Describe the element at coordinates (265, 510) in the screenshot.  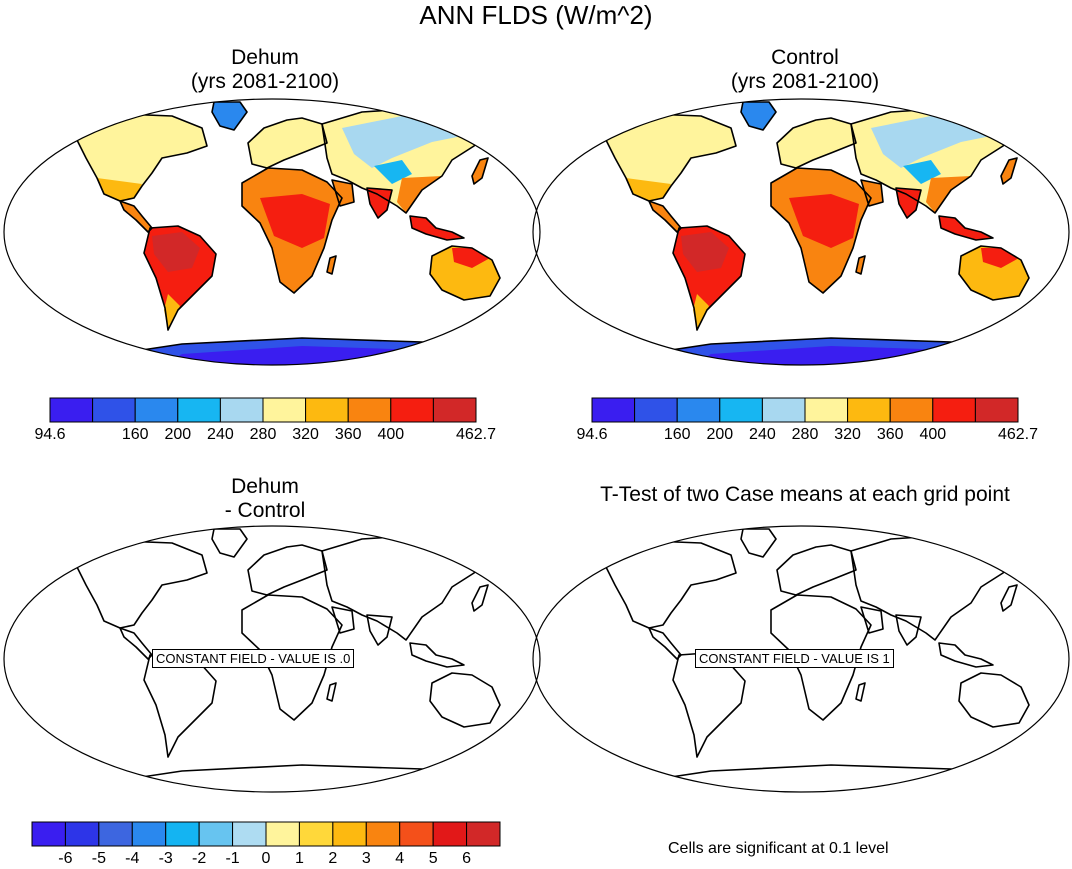
I see `panel-title-line2: - Control` at that location.